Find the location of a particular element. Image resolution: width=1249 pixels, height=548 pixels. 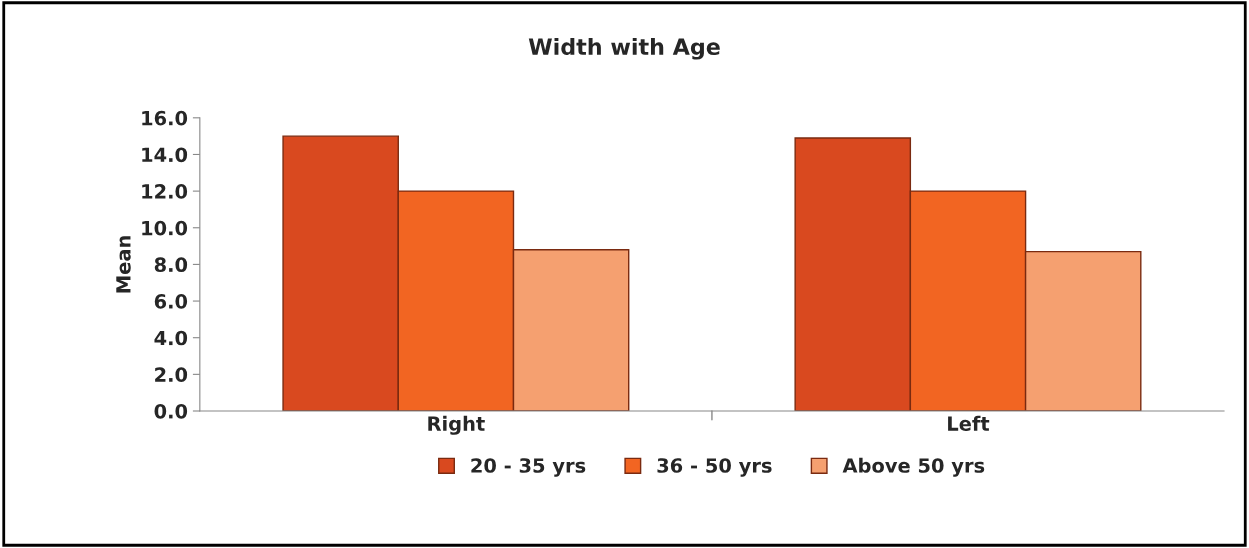

y-tick-label: 6.0 is located at coordinates (171, 301).